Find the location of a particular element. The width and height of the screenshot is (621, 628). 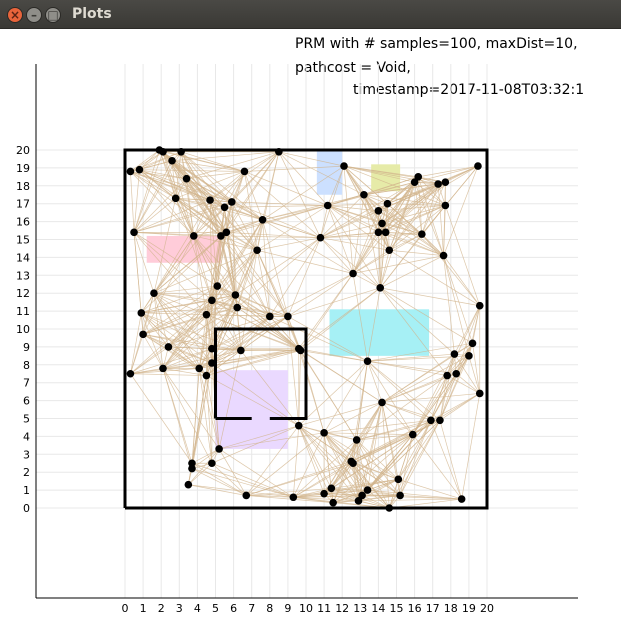

close-window-button: × is located at coordinates (15, 15).